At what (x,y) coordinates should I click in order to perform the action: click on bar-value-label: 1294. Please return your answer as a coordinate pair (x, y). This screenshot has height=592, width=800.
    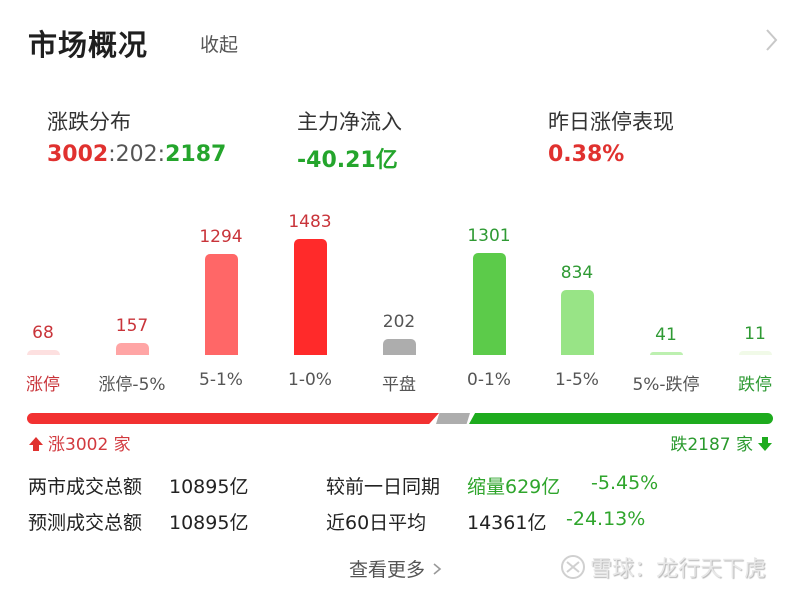
    Looking at the image, I should click on (221, 237).